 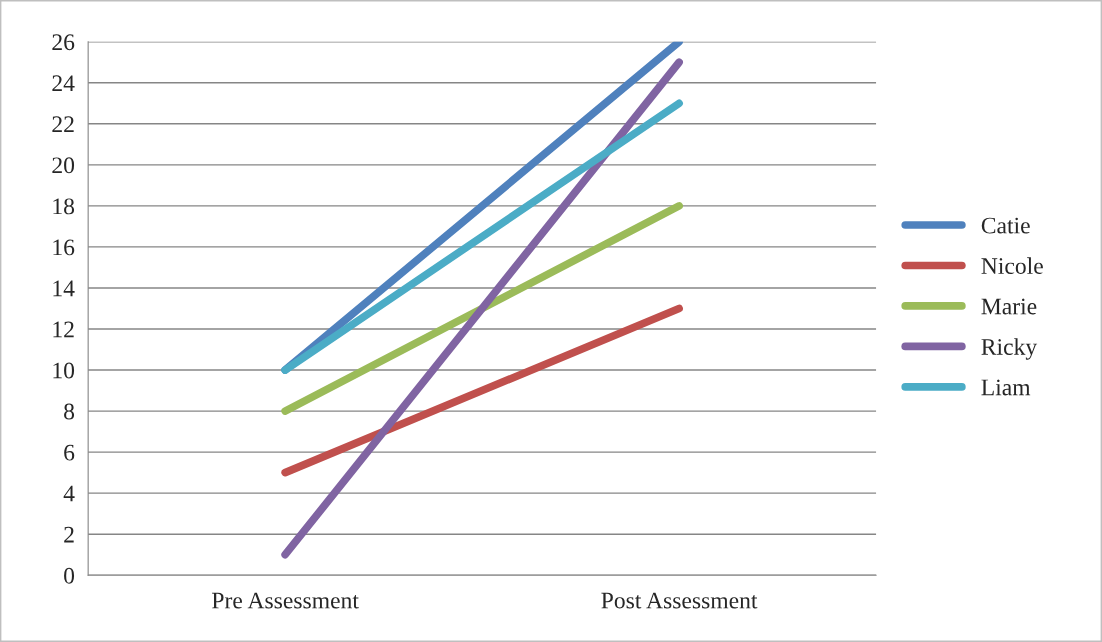 I want to click on x-tick-label: Post Assessment, so click(x=679, y=600).